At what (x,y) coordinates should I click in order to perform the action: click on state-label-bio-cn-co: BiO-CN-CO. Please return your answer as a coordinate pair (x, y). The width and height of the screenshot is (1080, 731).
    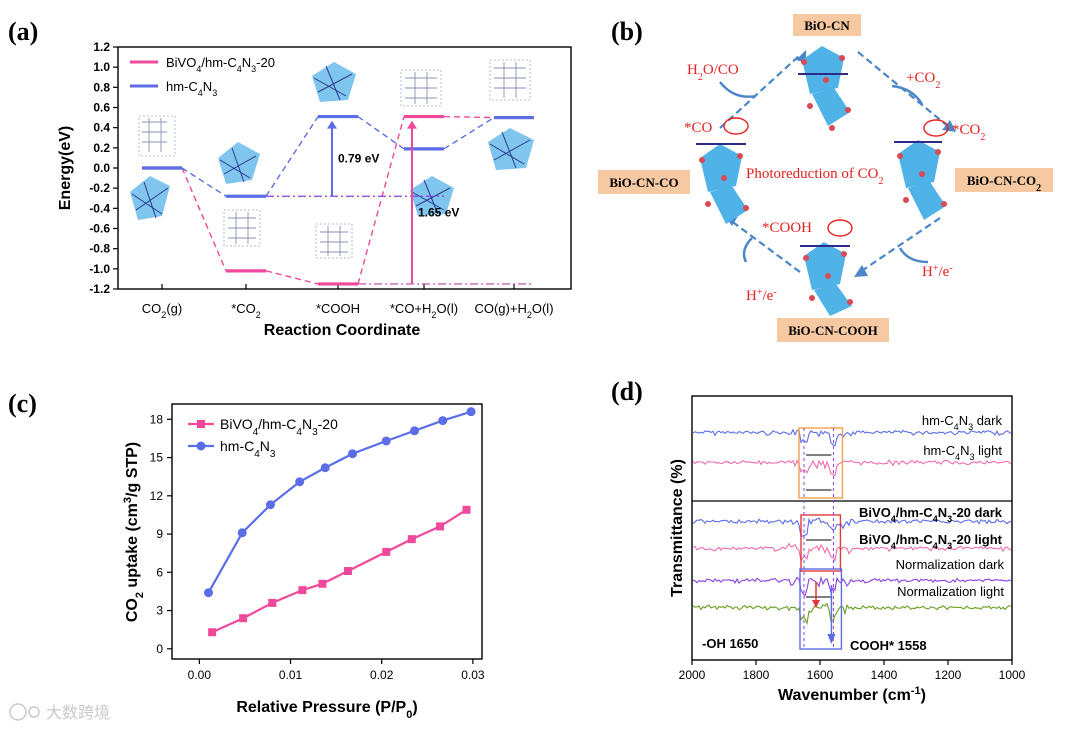
    Looking at the image, I should click on (643, 182).